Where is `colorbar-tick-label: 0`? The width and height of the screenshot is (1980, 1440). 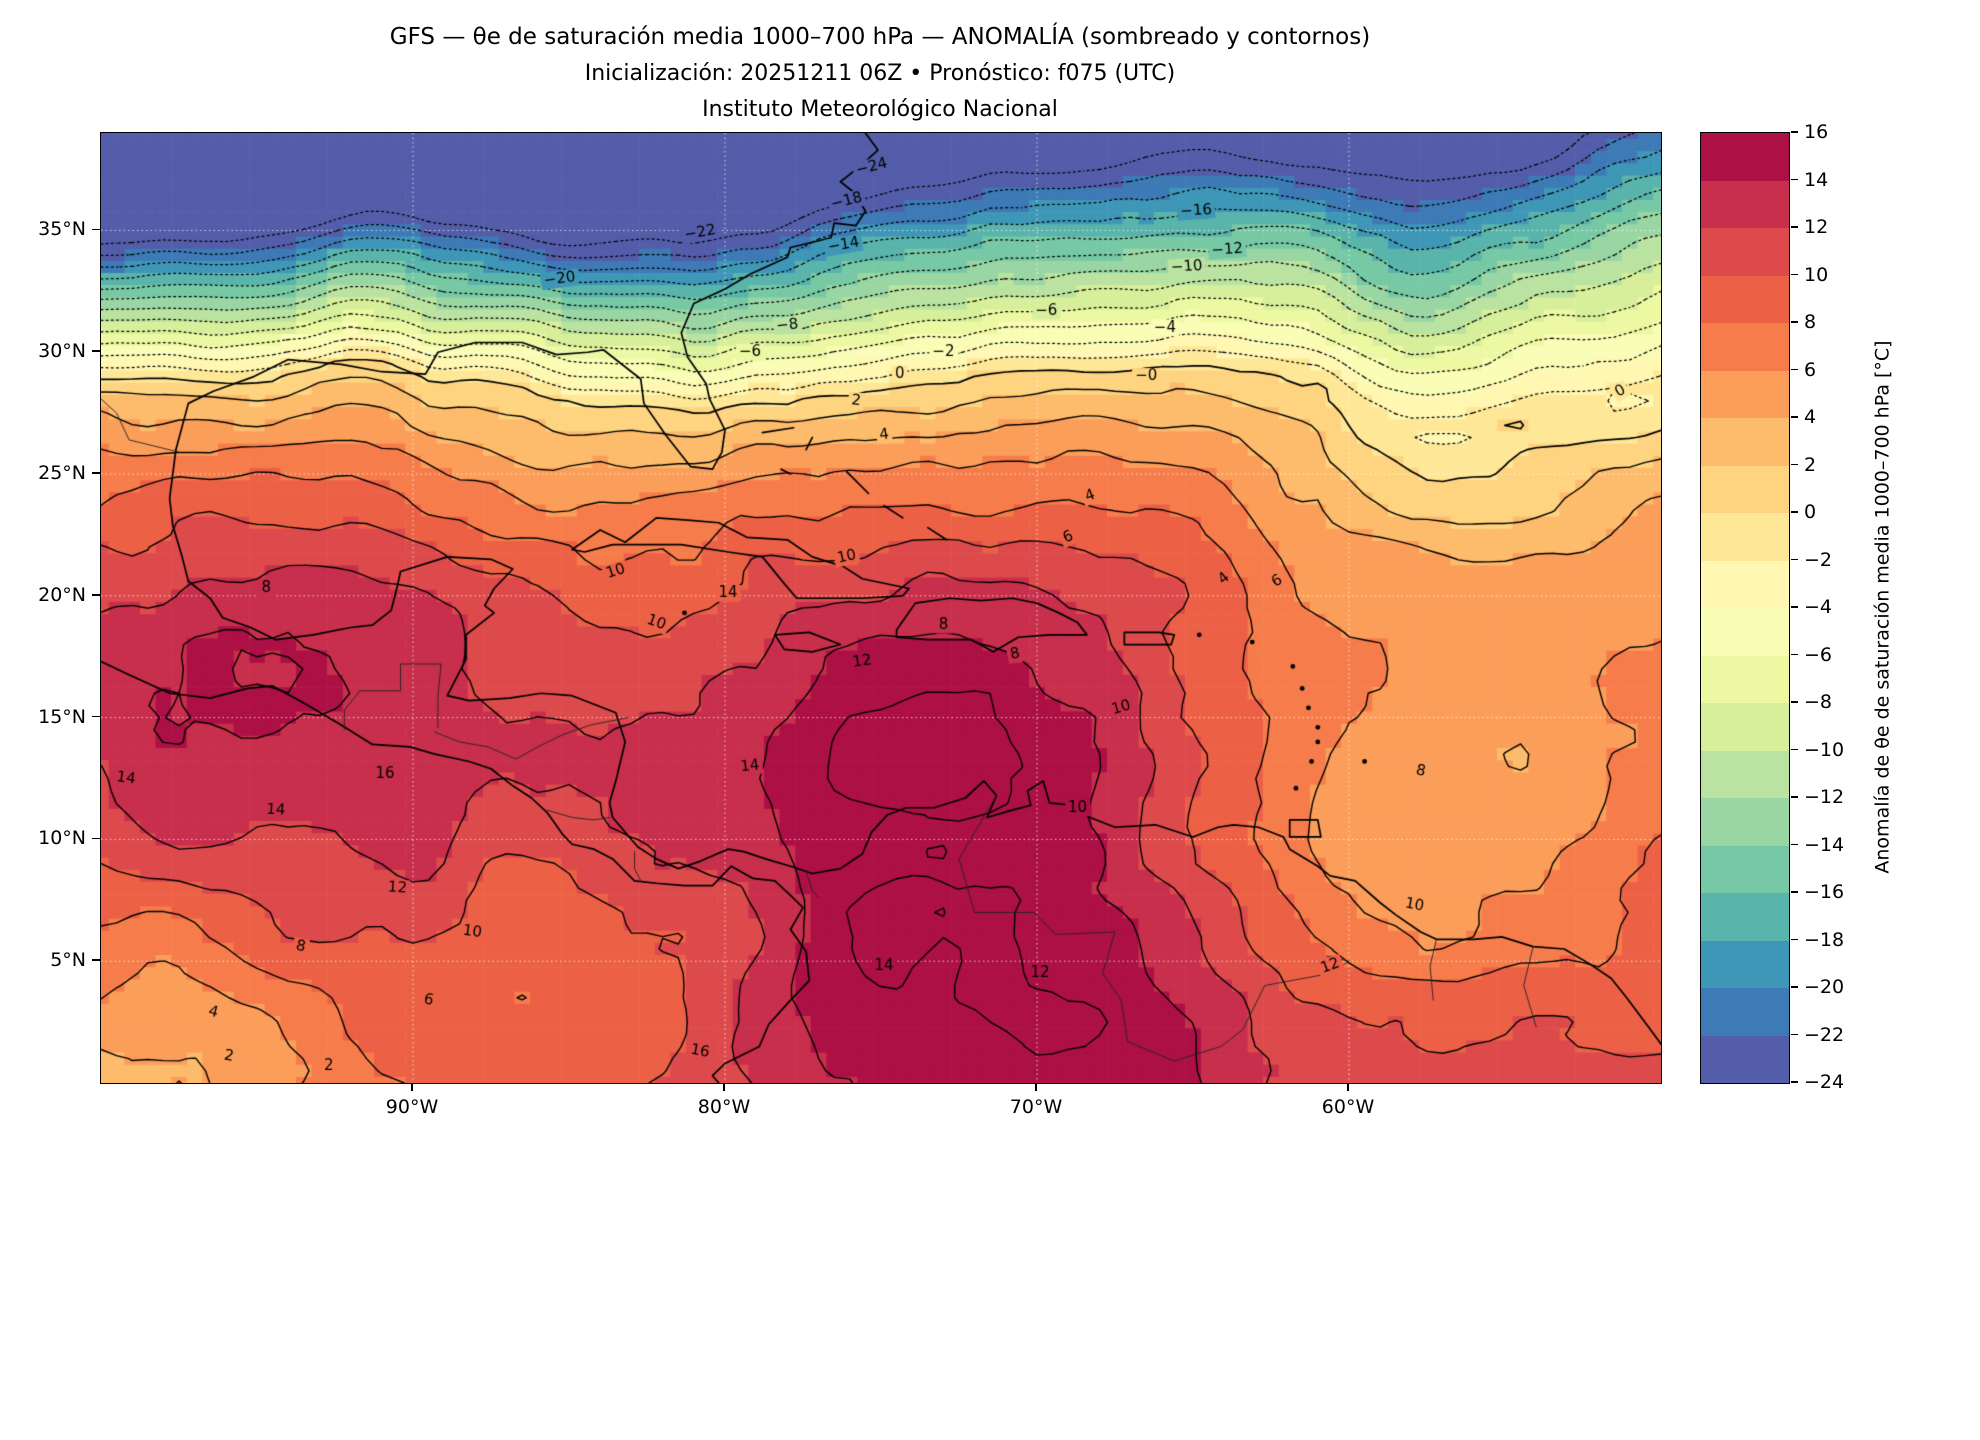 colorbar-tick-label: 0 is located at coordinates (1810, 512).